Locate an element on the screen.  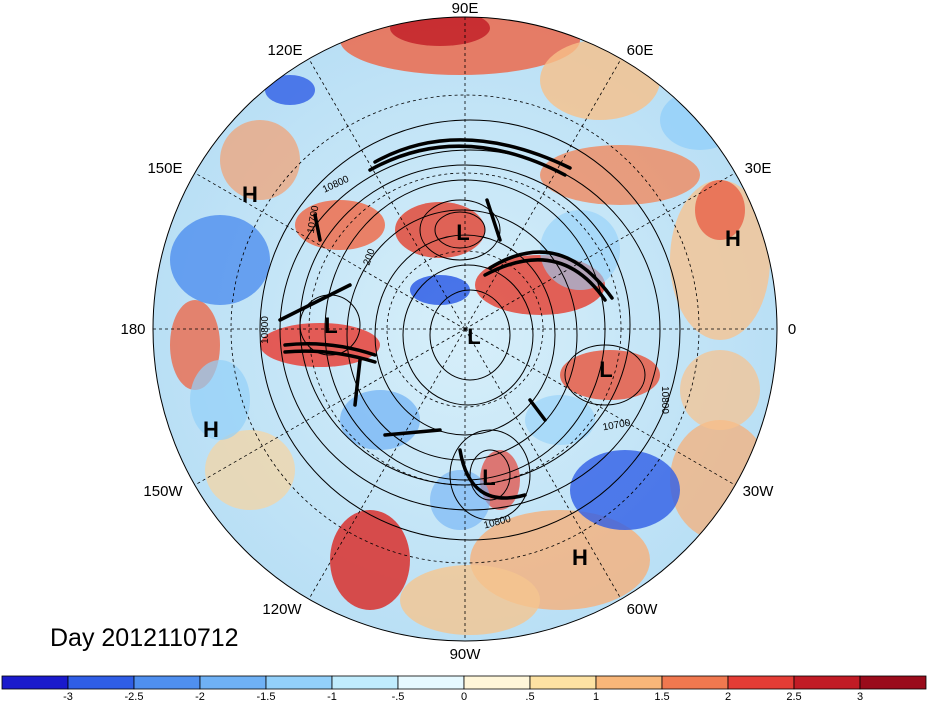
lon-label-90e: 90E is located at coordinates (465, 8).